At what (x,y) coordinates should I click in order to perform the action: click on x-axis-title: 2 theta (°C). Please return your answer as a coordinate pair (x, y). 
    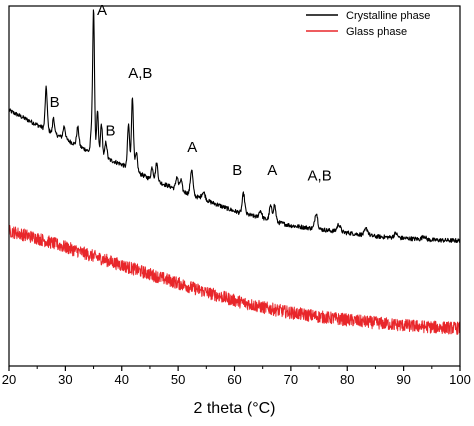
    Looking at the image, I should click on (235, 408).